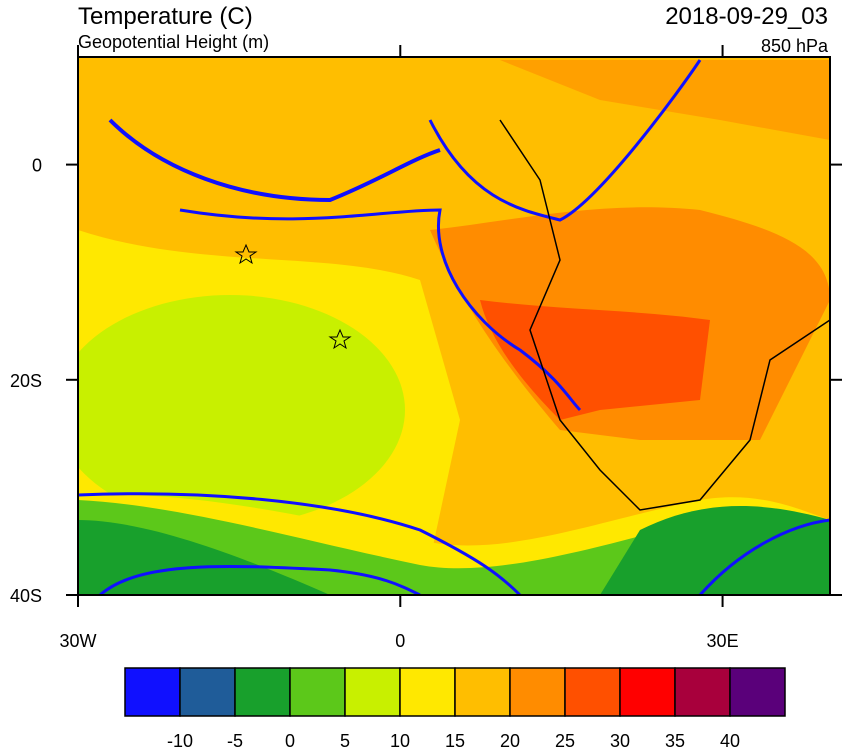  I want to click on colorbar-label: 30, so click(620, 740).